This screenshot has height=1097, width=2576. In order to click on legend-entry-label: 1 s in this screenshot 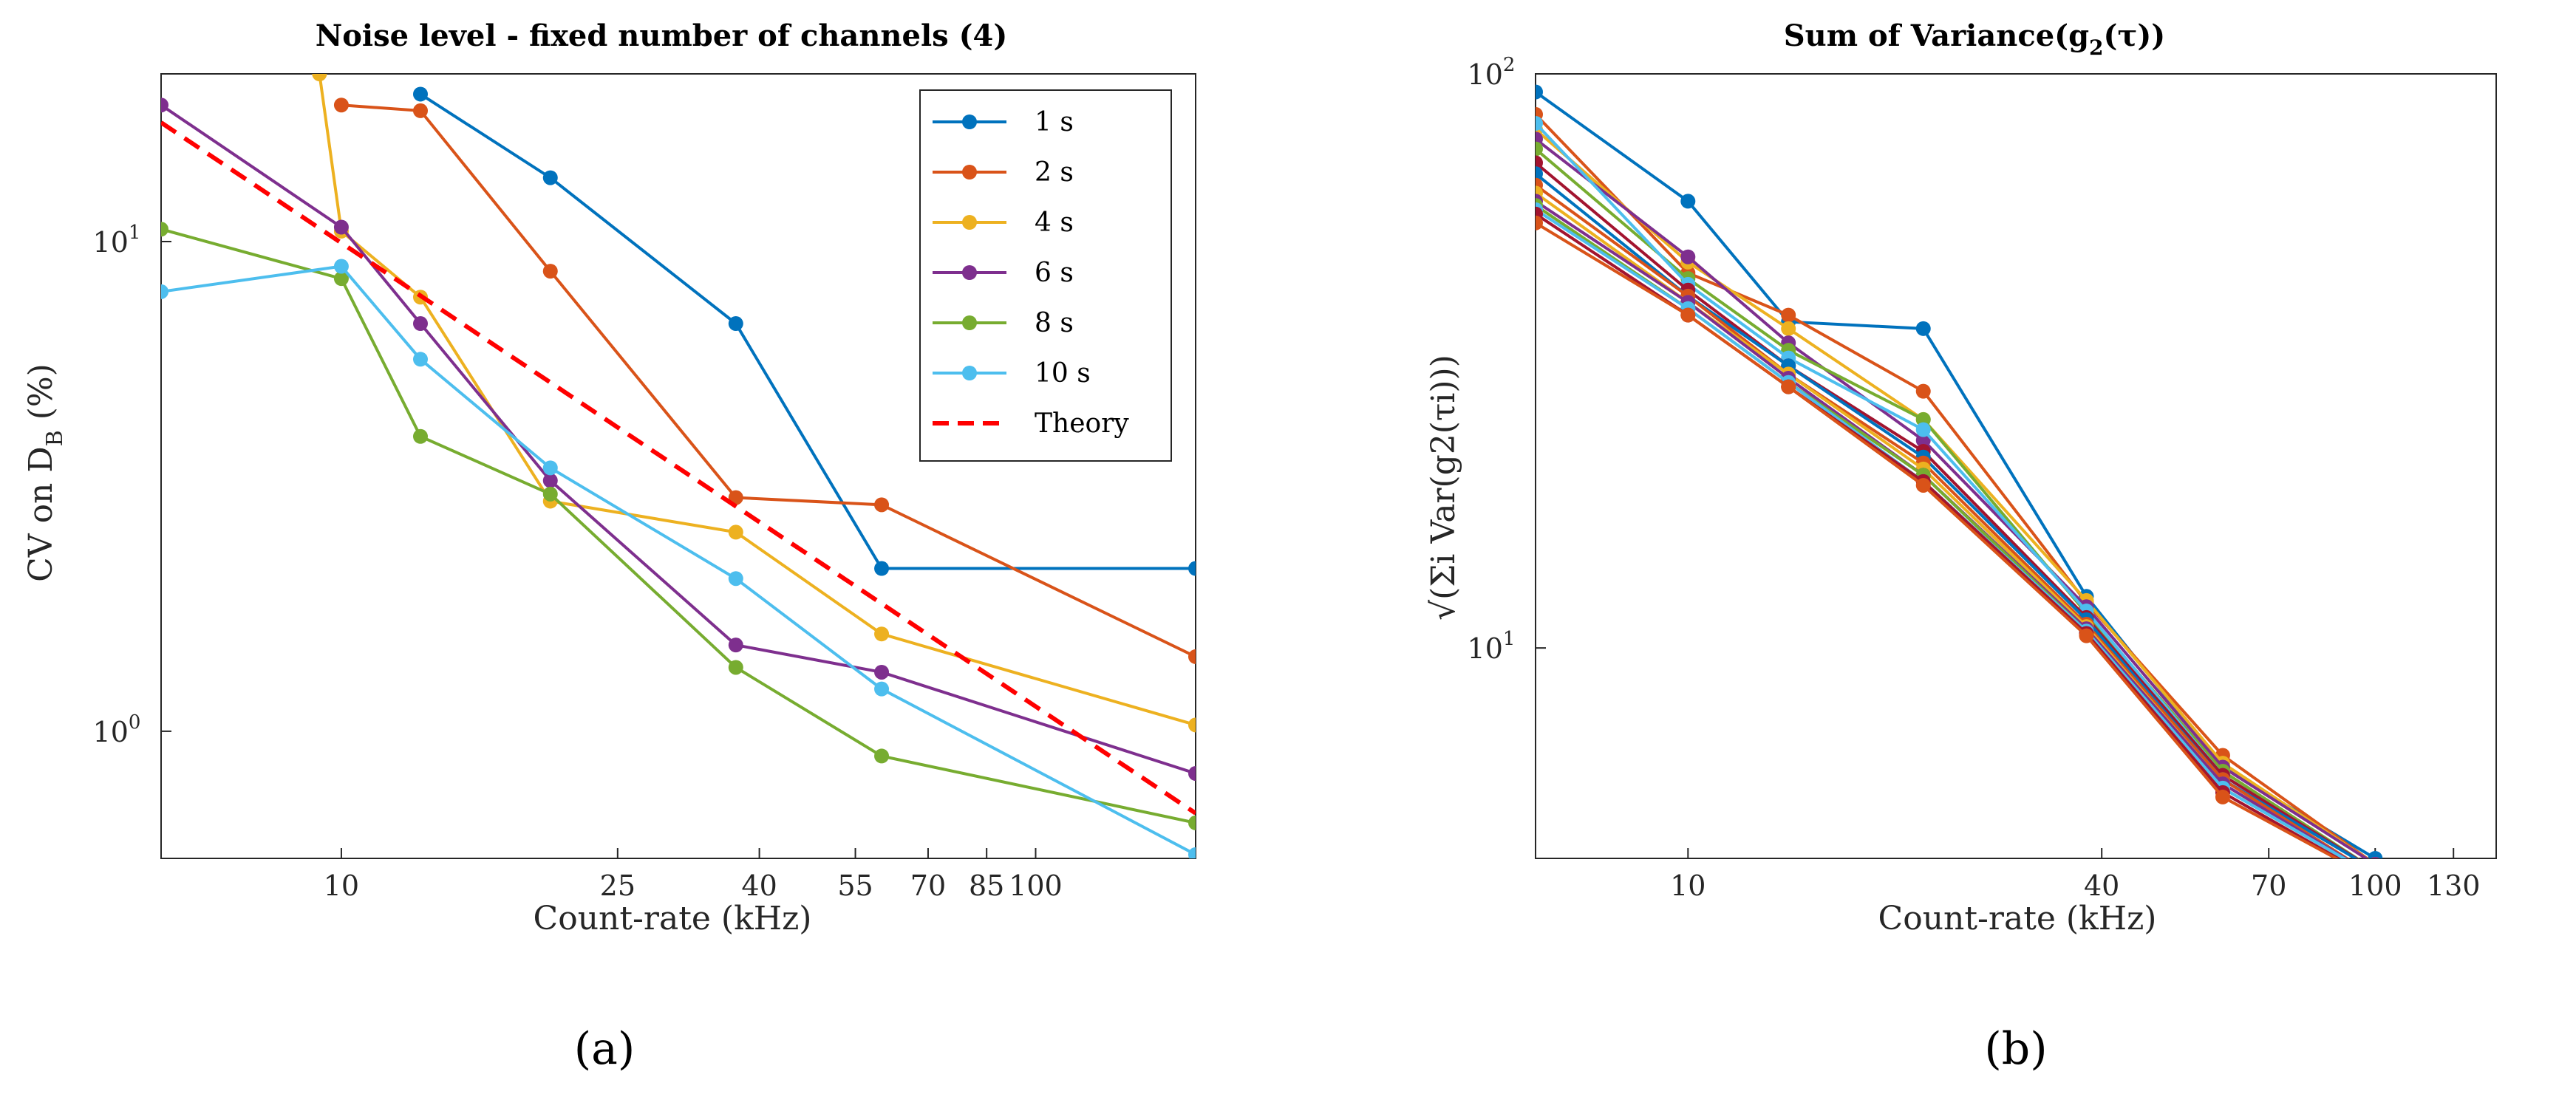, I will do `click(1054, 122)`.